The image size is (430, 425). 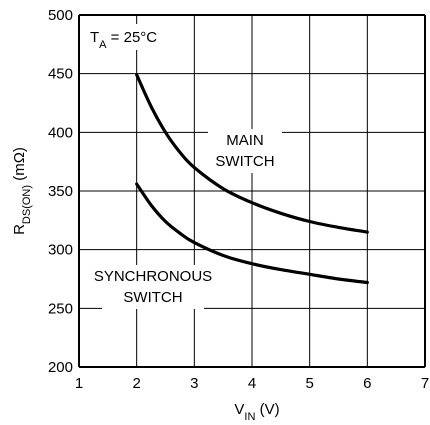 What do you see at coordinates (19, 229) in the screenshot?
I see `y-axis-label-main: R` at bounding box center [19, 229].